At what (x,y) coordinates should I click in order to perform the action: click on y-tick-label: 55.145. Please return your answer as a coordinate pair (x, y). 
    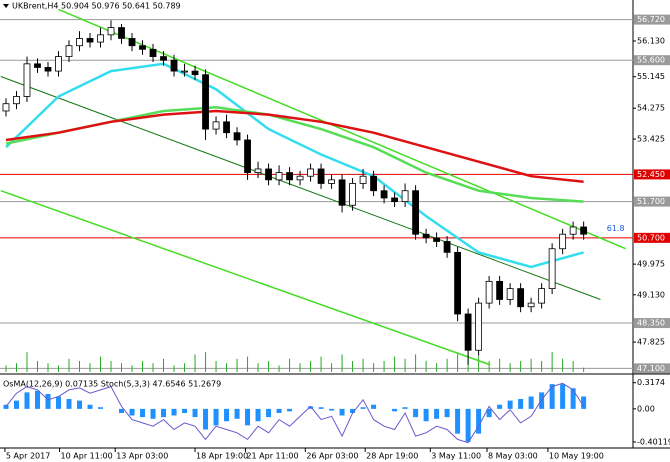
    Looking at the image, I should click on (651, 76).